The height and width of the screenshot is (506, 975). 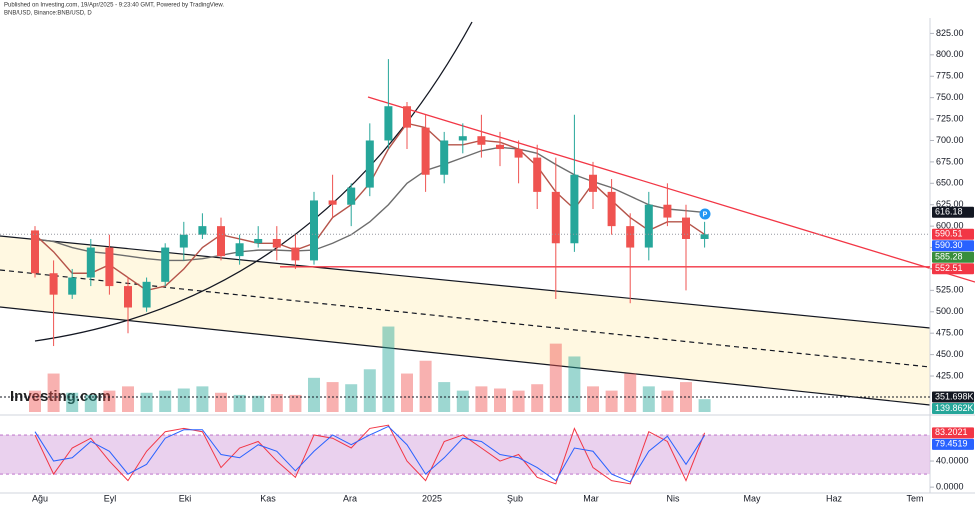 I want to click on marker-circle, so click(x=705, y=214).